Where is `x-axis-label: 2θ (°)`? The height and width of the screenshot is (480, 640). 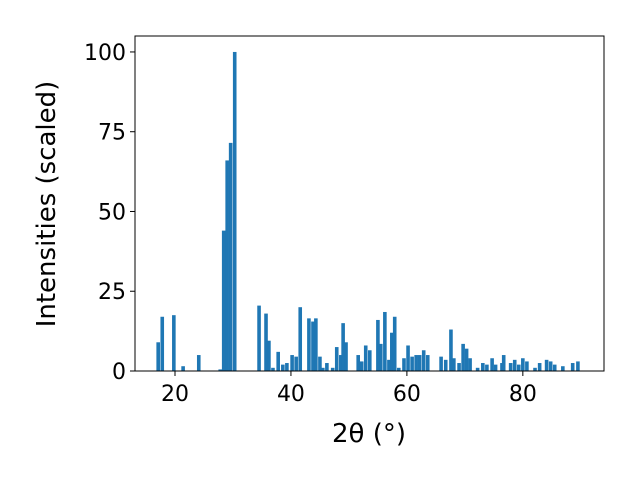 x-axis-label: 2θ (°) is located at coordinates (369, 434).